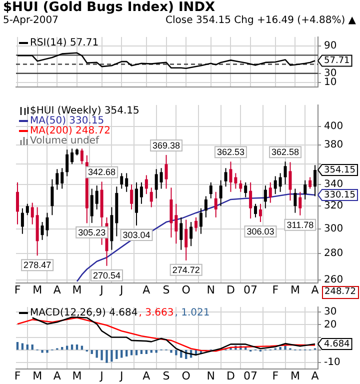  Describe the element at coordinates (106, 275) in the screenshot. I see `annotation: 270.54` at that location.